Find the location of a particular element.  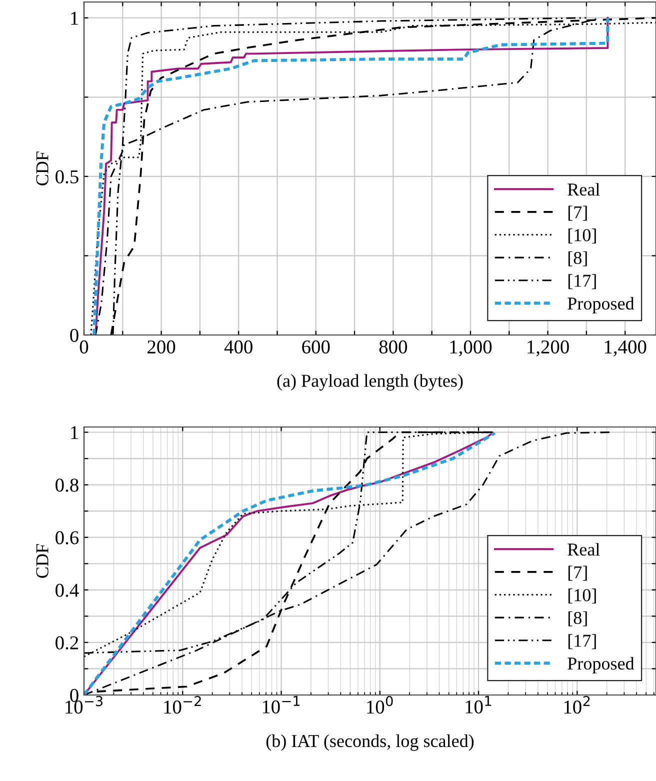

x-axis-title: (a) Payload length (bytes) is located at coordinates (370, 382).